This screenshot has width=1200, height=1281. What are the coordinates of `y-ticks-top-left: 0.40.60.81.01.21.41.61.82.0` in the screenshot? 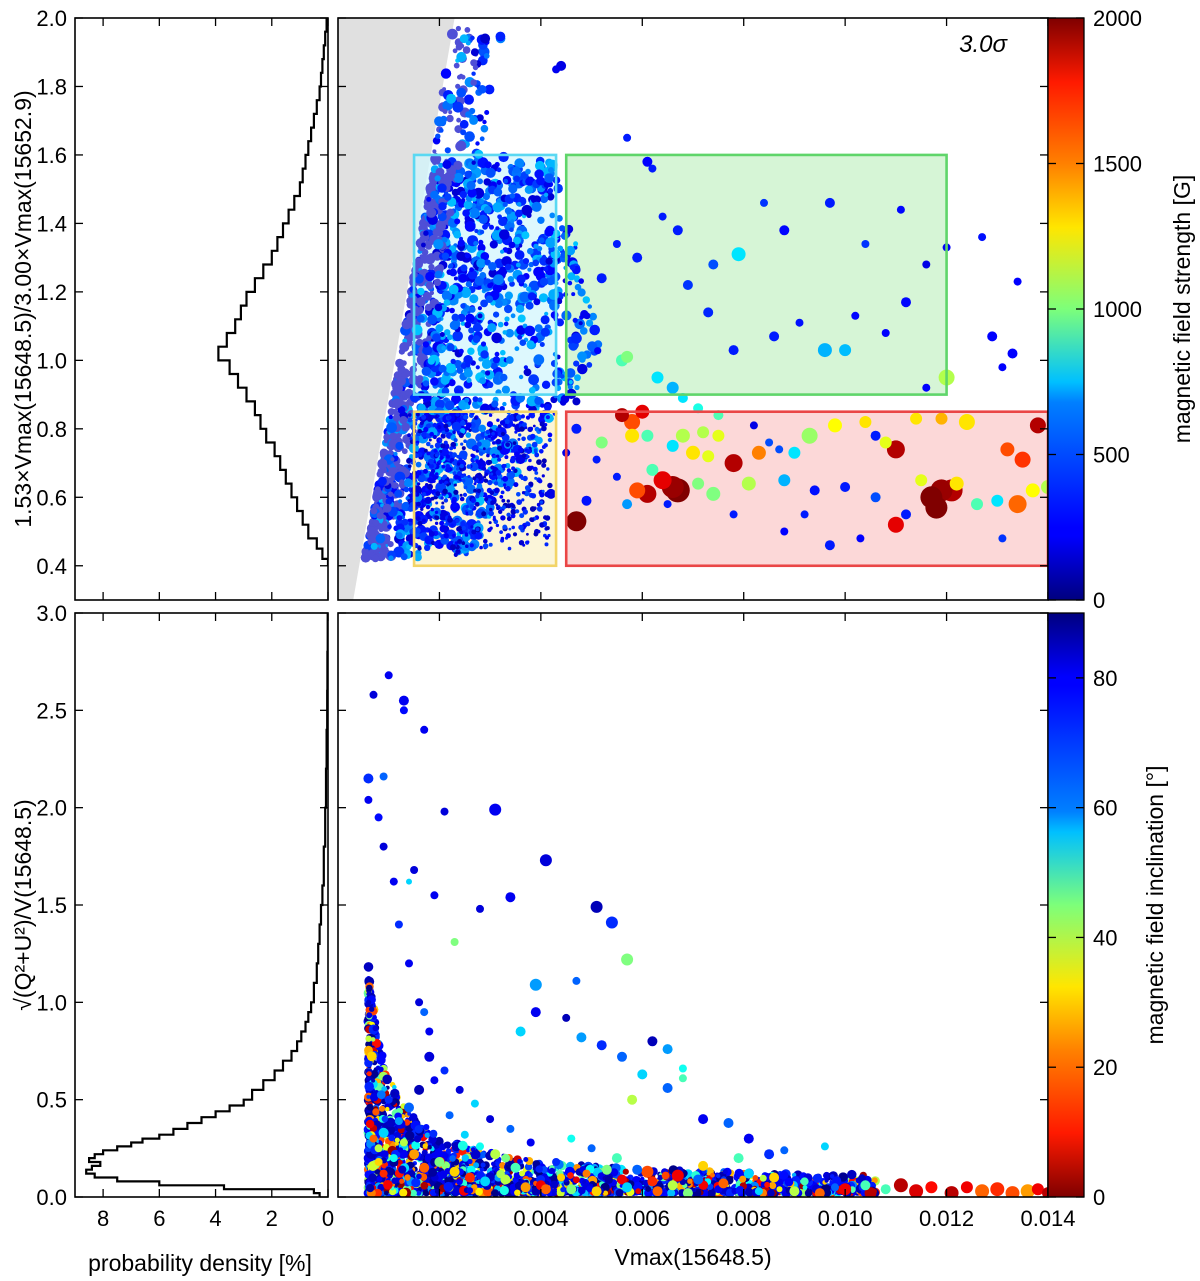 It's located at (182, 303).